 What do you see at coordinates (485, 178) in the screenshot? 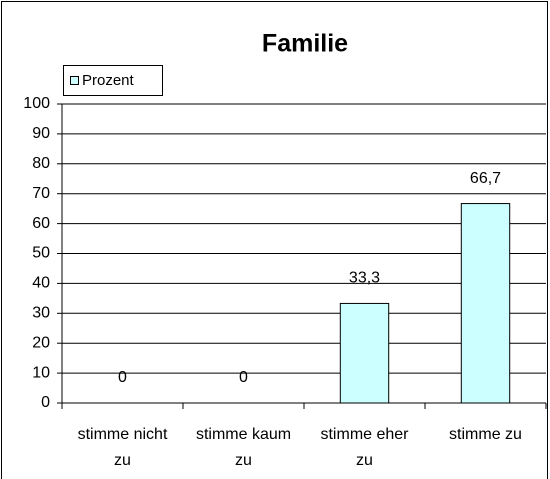
I see `data-label: 66,7` at bounding box center [485, 178].